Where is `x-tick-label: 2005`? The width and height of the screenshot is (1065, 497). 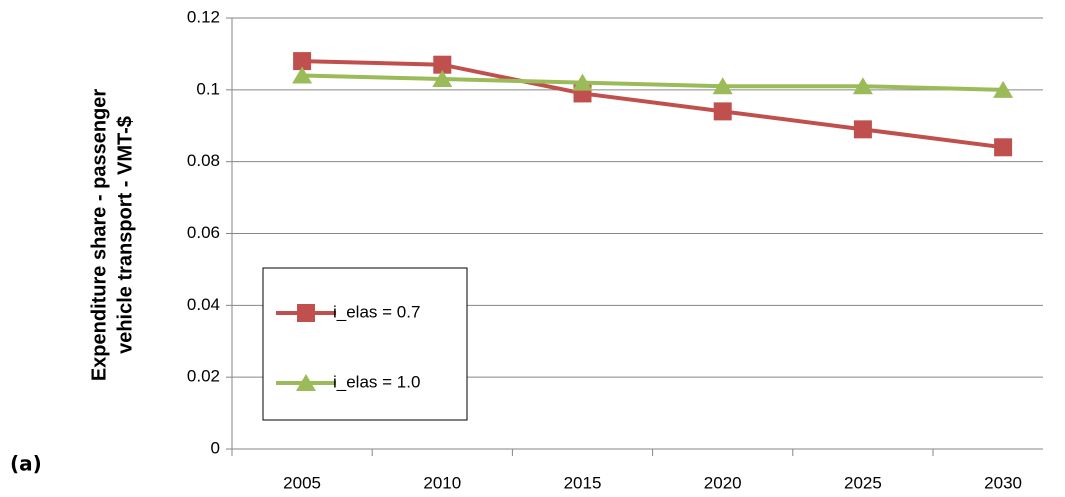
x-tick-label: 2005 is located at coordinates (302, 482).